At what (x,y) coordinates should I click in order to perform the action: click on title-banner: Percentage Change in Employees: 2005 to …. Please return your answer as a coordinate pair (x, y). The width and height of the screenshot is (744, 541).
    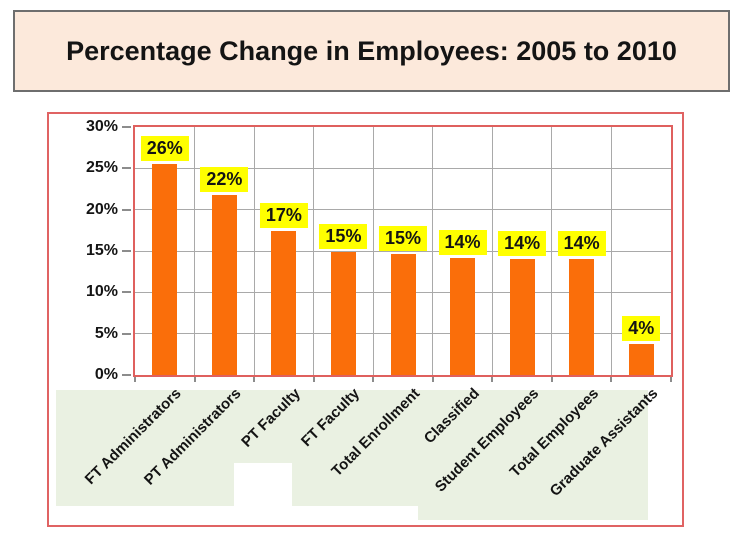
    Looking at the image, I should click on (371, 51).